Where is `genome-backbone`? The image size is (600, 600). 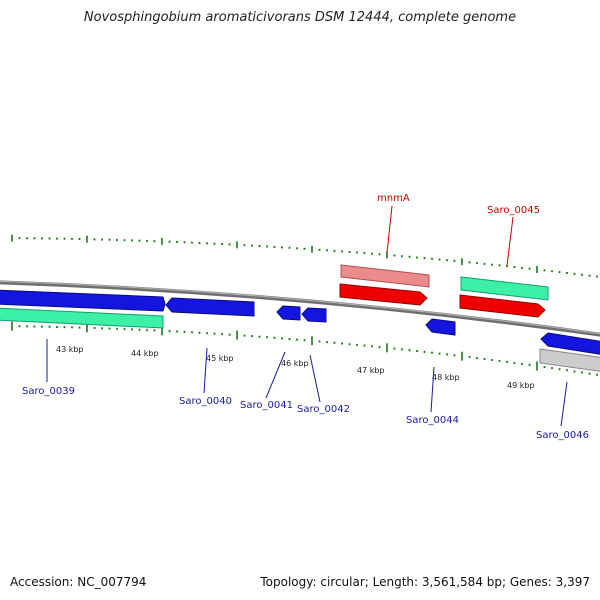 genome-backbone is located at coordinates (300, 308).